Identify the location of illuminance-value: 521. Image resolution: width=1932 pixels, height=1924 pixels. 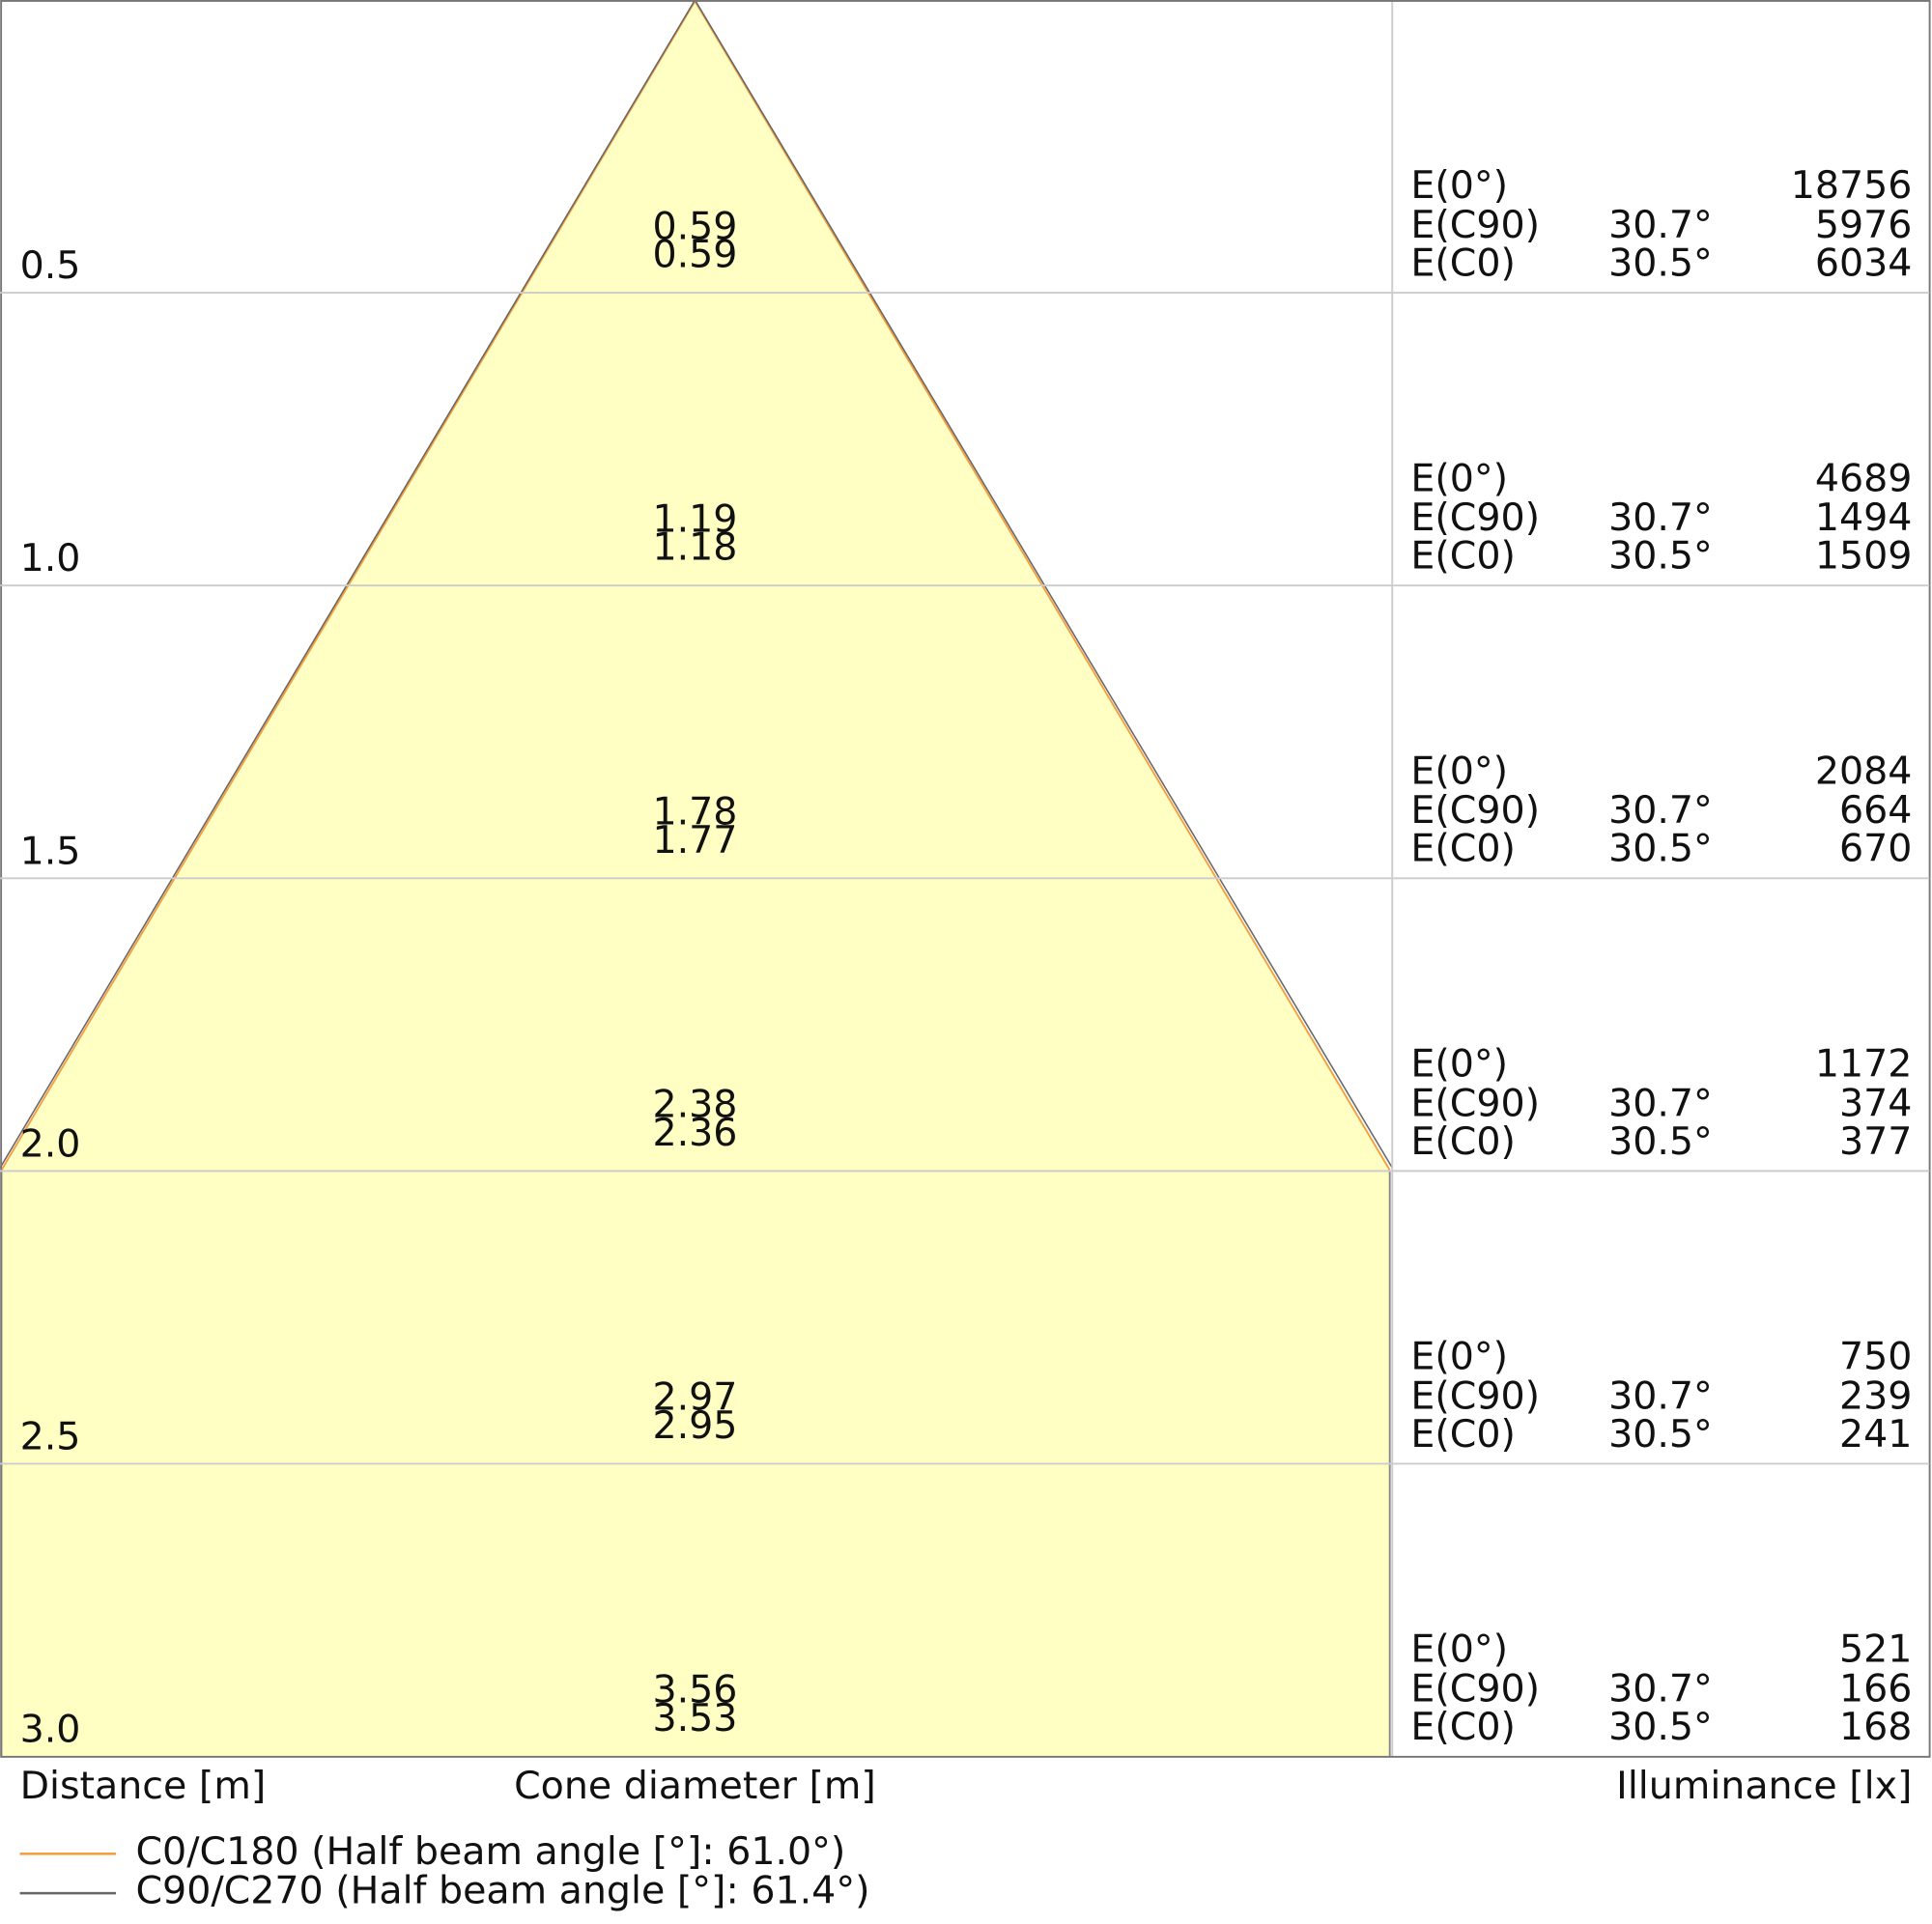
(1875, 1649).